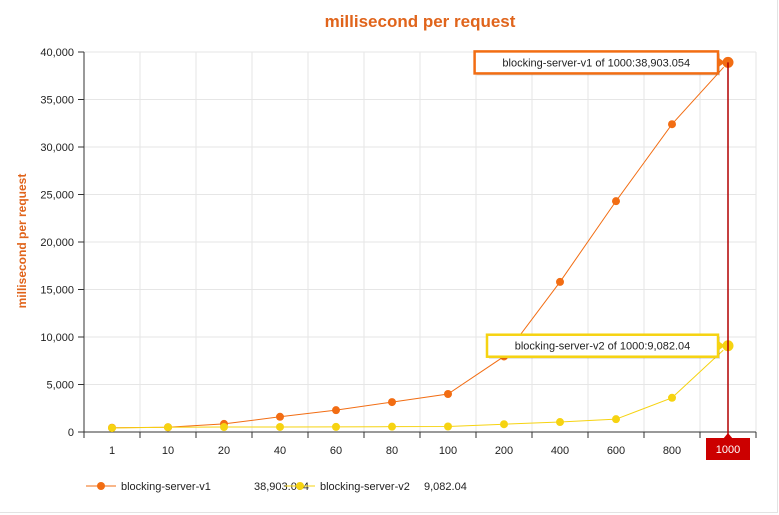  What do you see at coordinates (420, 21) in the screenshot?
I see `chart-title: millisecond per request` at bounding box center [420, 21].